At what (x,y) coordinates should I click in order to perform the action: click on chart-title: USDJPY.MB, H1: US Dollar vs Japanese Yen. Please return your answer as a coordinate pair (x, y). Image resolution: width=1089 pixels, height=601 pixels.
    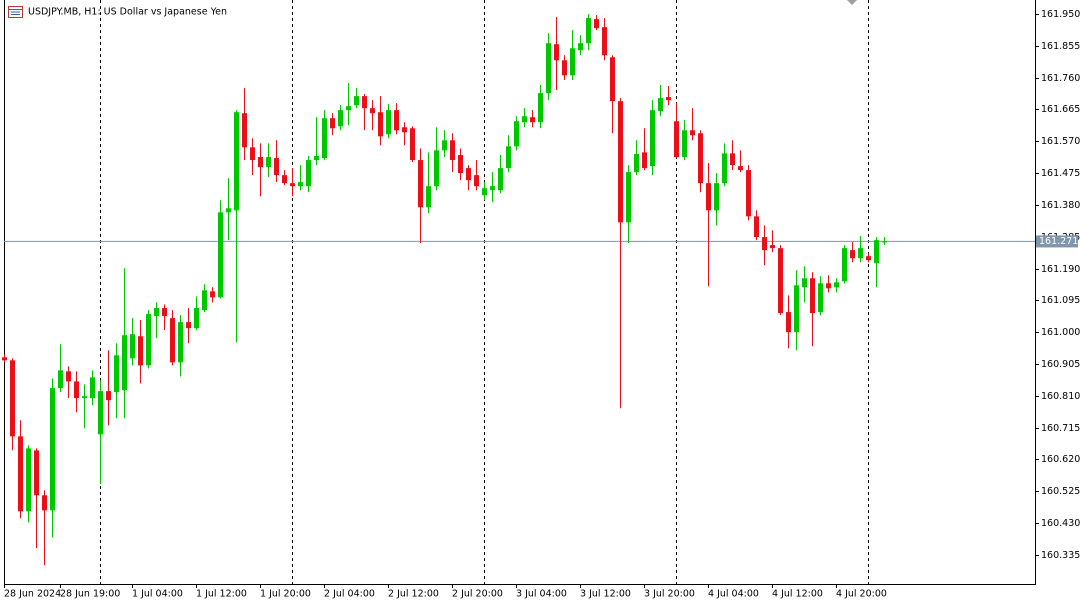
    Looking at the image, I should click on (127, 12).